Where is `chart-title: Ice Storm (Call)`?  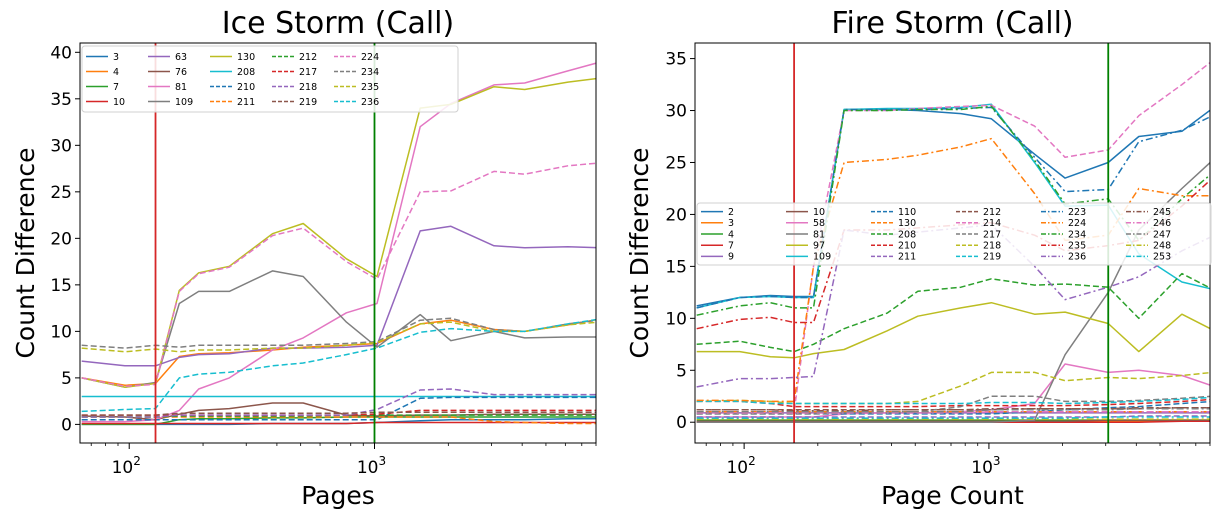 chart-title: Ice Storm (Call) is located at coordinates (338, 23).